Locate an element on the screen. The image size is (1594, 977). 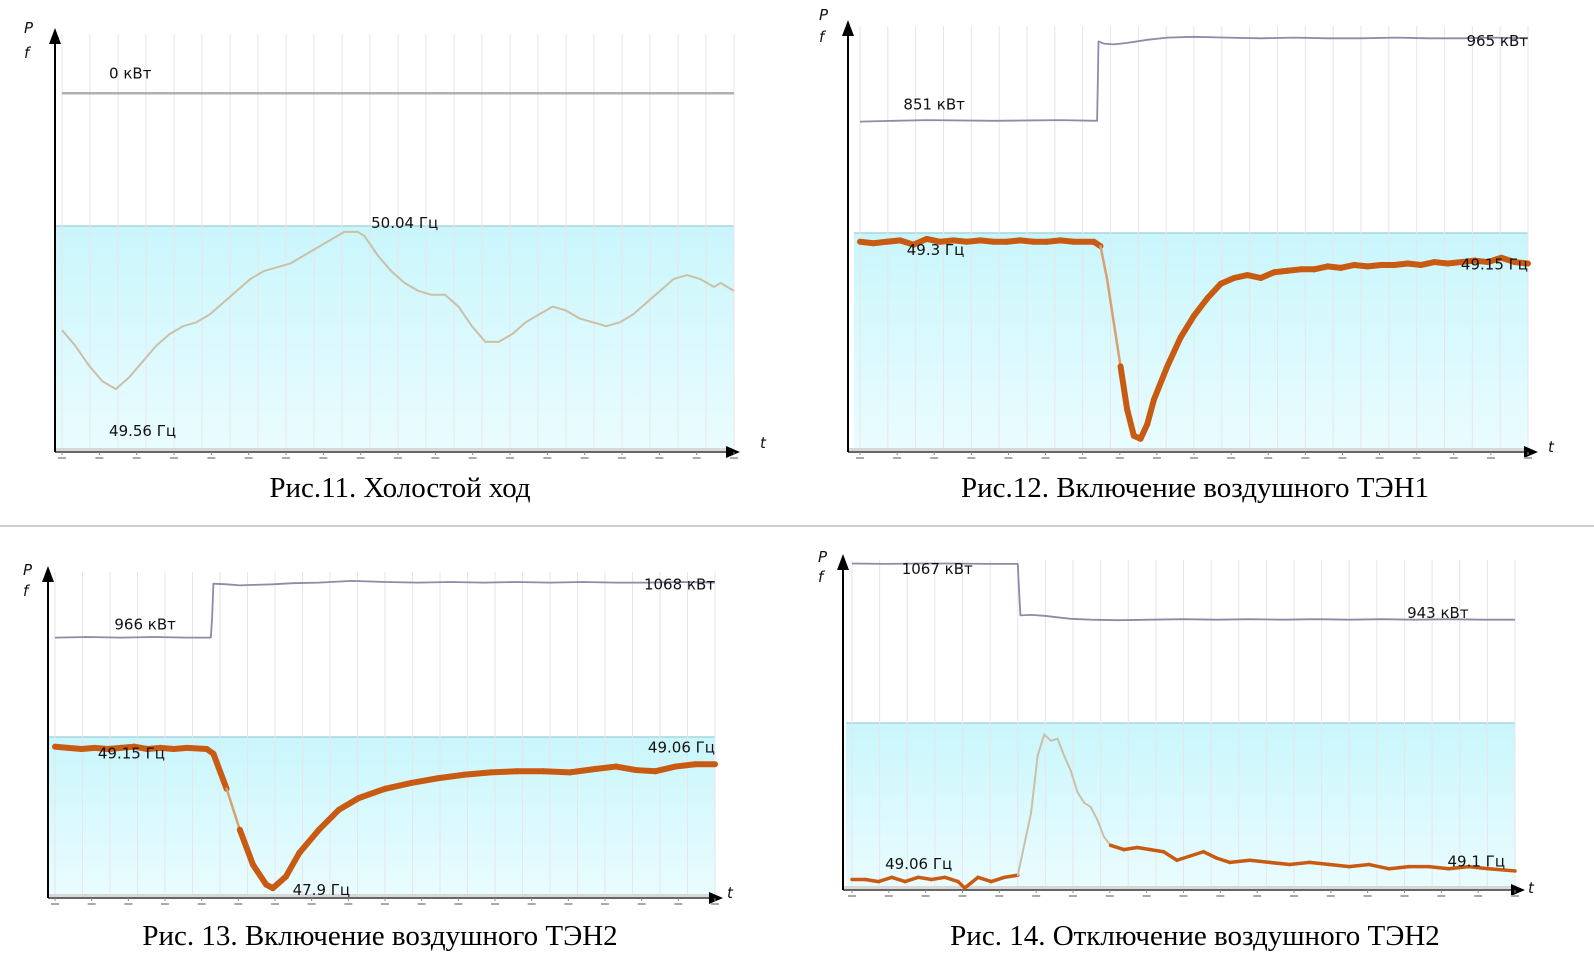
row-separator is located at coordinates (797, 526).